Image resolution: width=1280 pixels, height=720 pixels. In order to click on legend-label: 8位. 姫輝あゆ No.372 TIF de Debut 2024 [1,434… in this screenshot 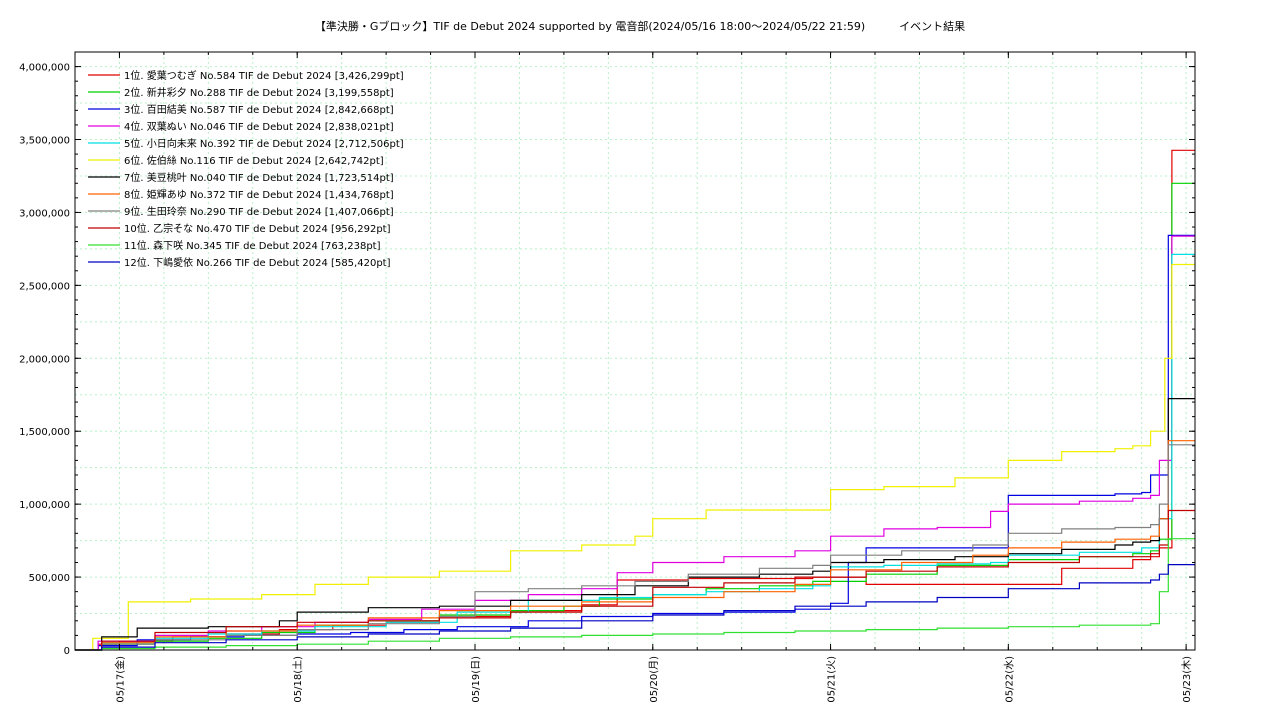, I will do `click(259, 194)`.